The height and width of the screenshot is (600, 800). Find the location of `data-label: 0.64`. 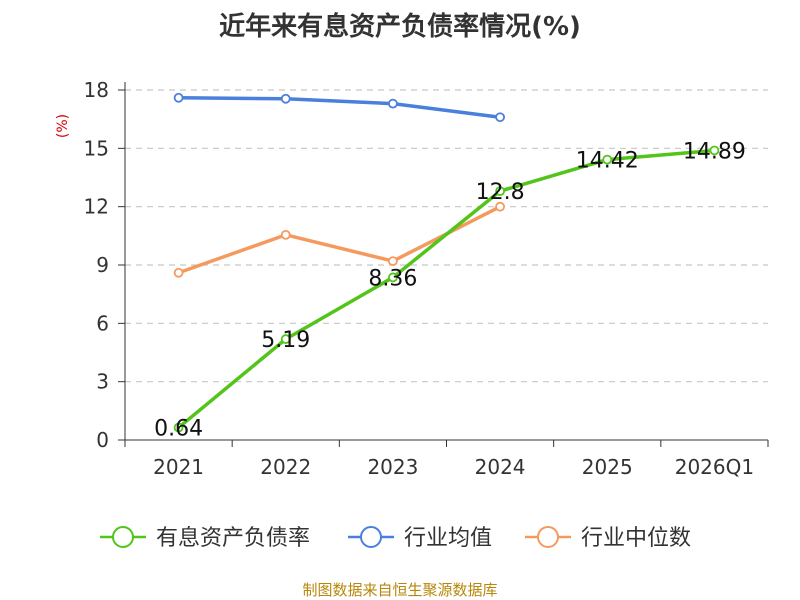

data-label: 0.64 is located at coordinates (178, 429).